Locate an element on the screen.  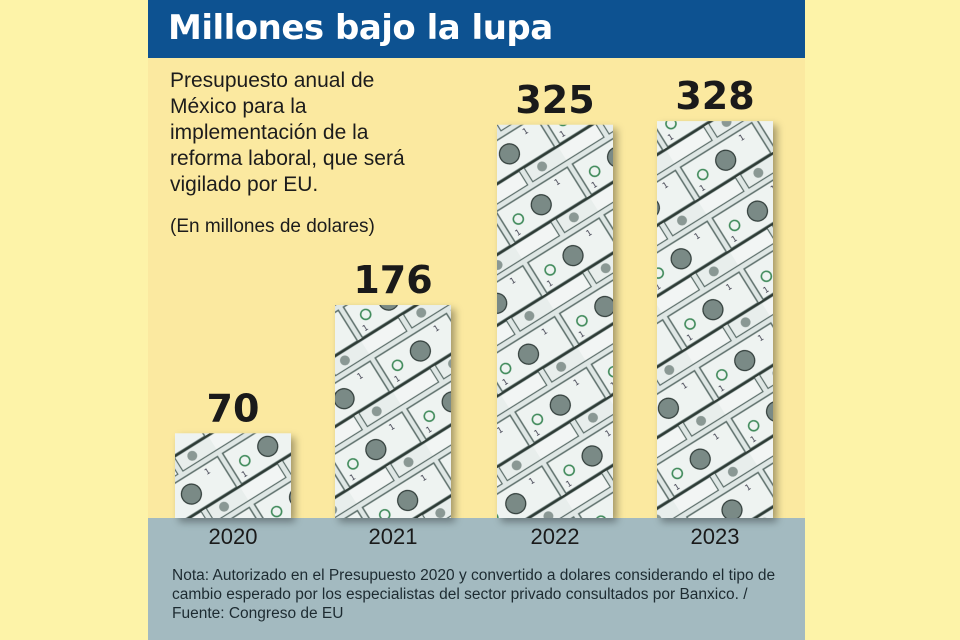
value-label-2023: 328 is located at coordinates (714, 96).